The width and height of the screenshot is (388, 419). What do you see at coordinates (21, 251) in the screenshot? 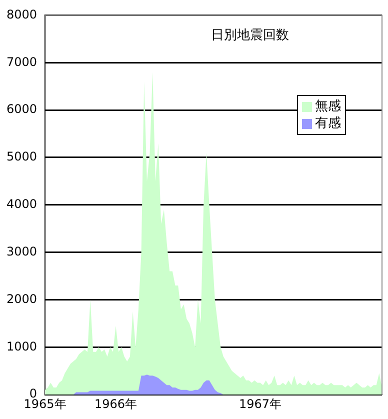
I see `y-tick-label: 3000` at bounding box center [21, 251].